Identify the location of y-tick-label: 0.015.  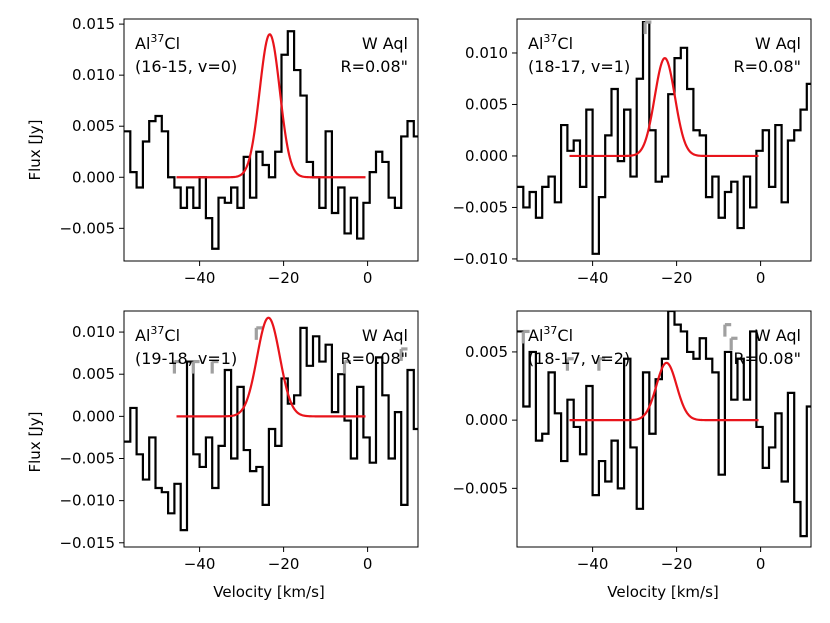
(93, 24).